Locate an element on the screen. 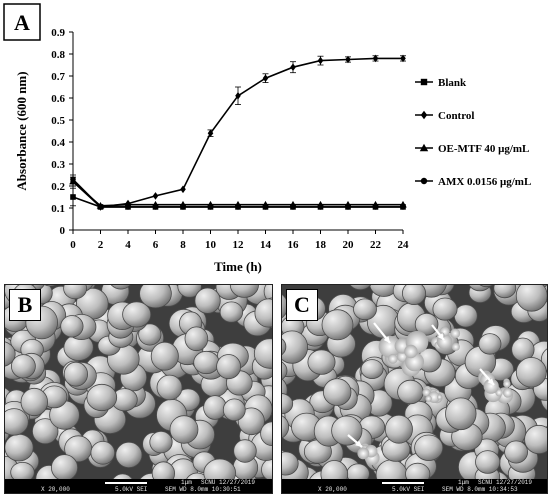 The height and width of the screenshot is (496, 550). x-tick-label: 4 is located at coordinates (128, 245).